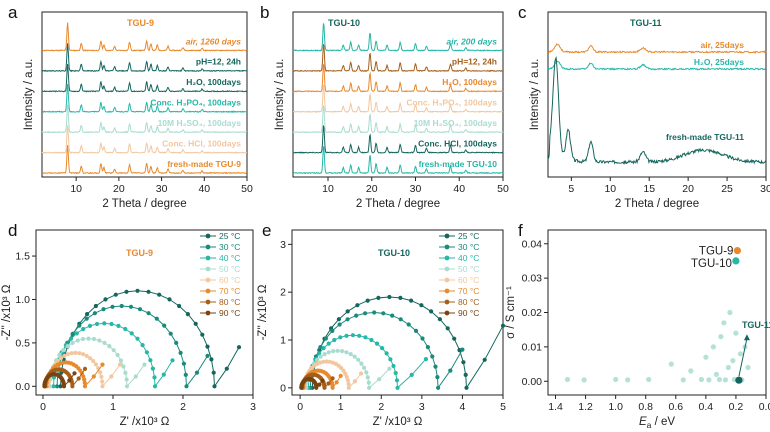  What do you see at coordinates (283, 293) in the screenshot?
I see `y-tick-label-e-2: 2` at bounding box center [283, 293].